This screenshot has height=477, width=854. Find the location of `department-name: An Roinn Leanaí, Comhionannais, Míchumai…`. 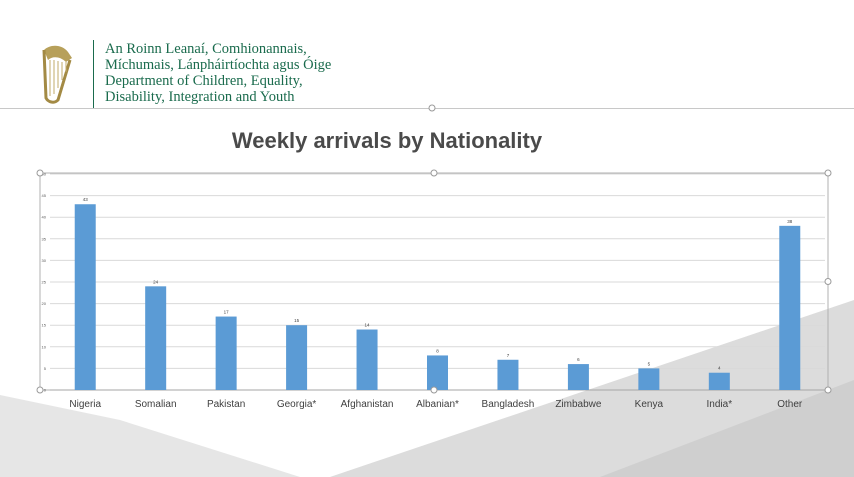

department-name: An Roinn Leanaí, Comhionannais, Míchumai… is located at coordinates (218, 73).